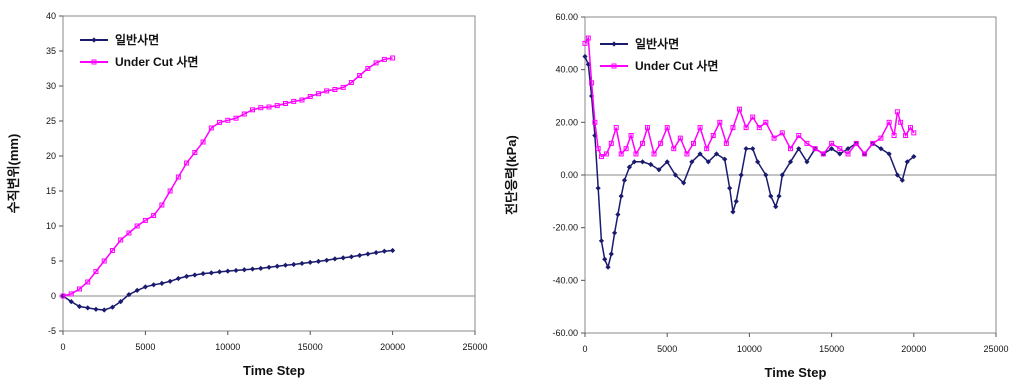  I want to click on y-tick-label: 15, so click(51, 191).